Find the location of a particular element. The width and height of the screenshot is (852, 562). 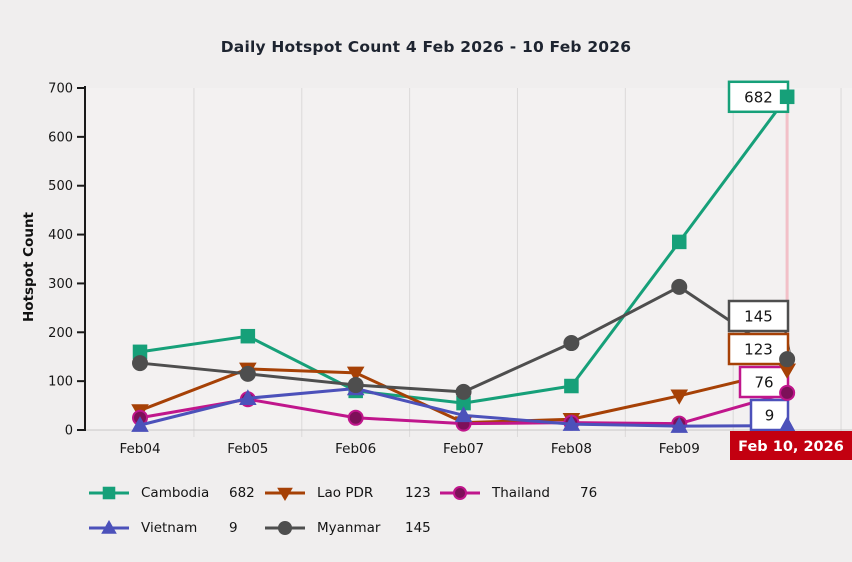

legend-item-myanmar: Myanmar 145 is located at coordinates (347, 528).